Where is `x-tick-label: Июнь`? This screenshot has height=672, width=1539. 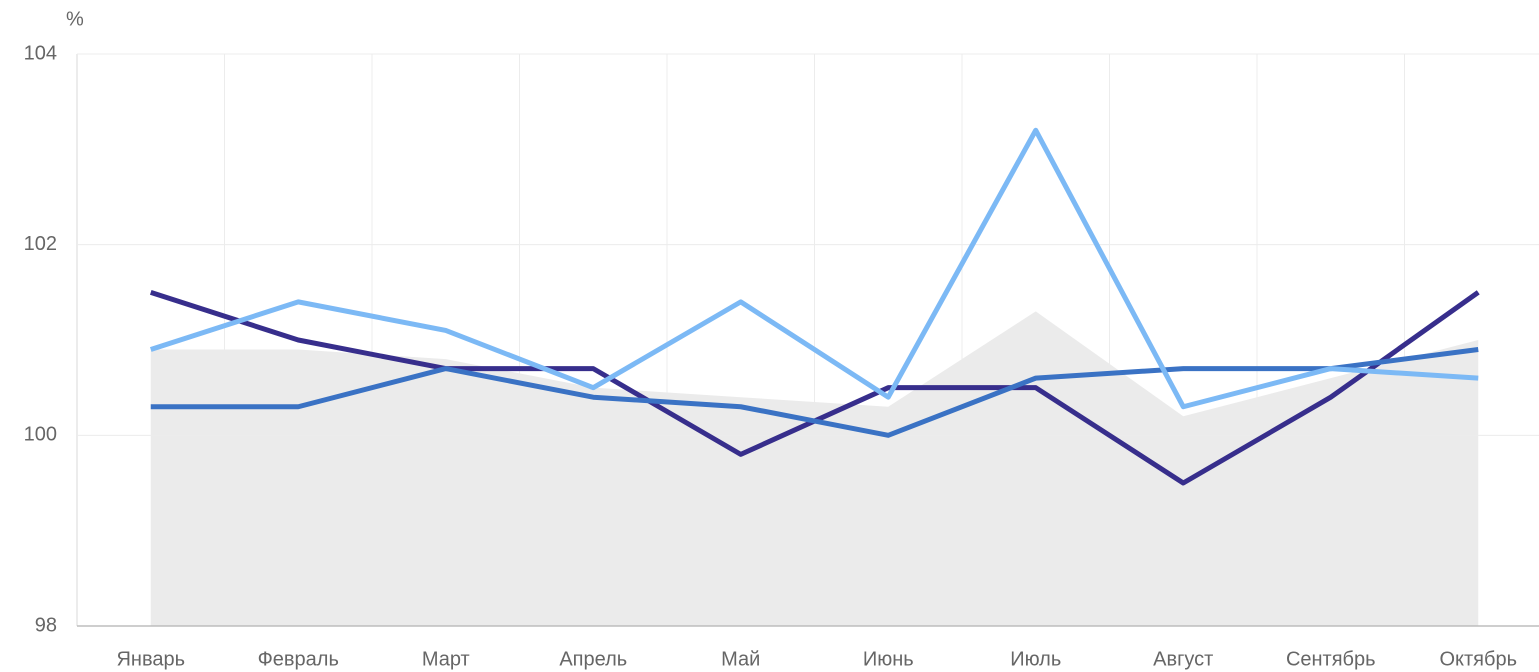
x-tick-label: Июнь is located at coordinates (888, 659).